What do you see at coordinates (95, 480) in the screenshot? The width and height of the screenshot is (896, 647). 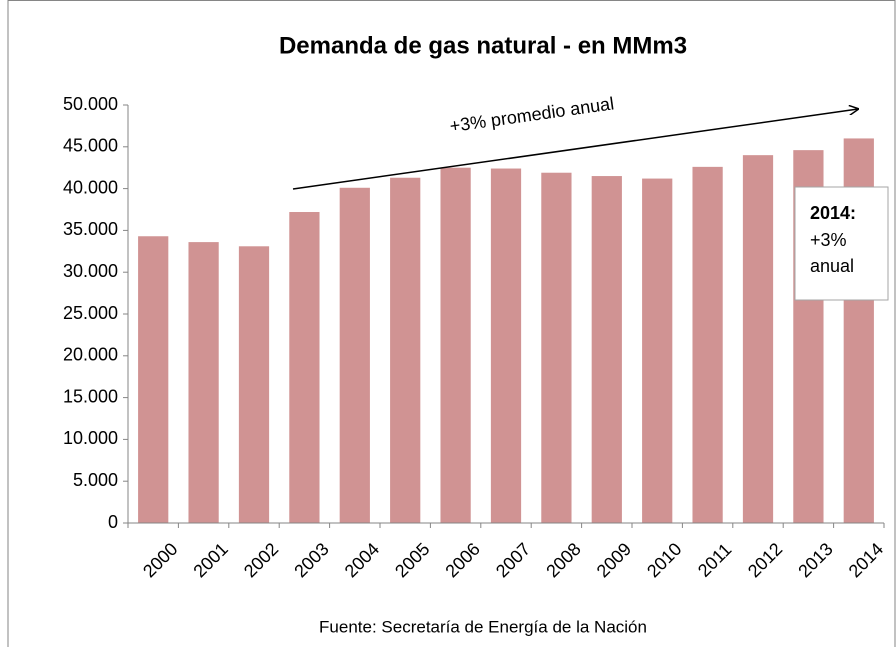 I see `y-tick-label: 5.000` at bounding box center [95, 480].